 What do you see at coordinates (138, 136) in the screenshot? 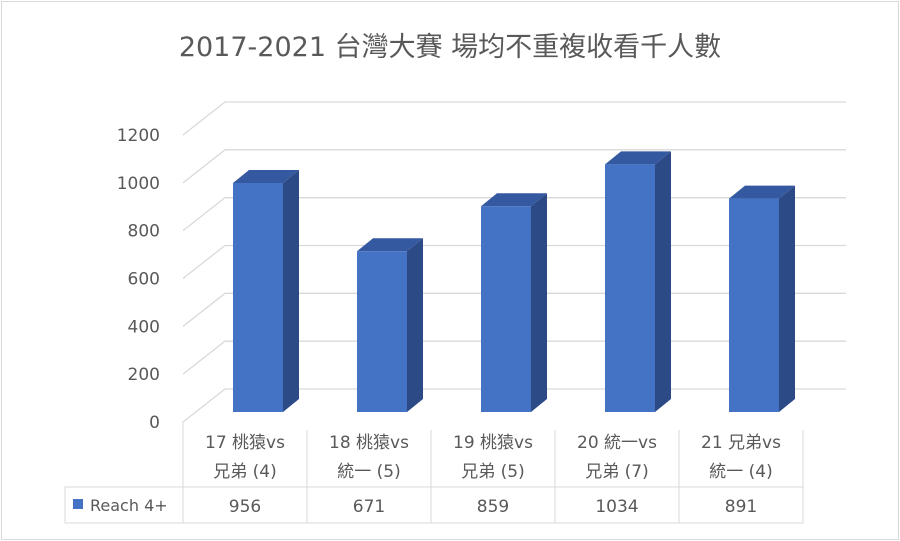
I see `y-tick-label: 1200` at bounding box center [138, 136].